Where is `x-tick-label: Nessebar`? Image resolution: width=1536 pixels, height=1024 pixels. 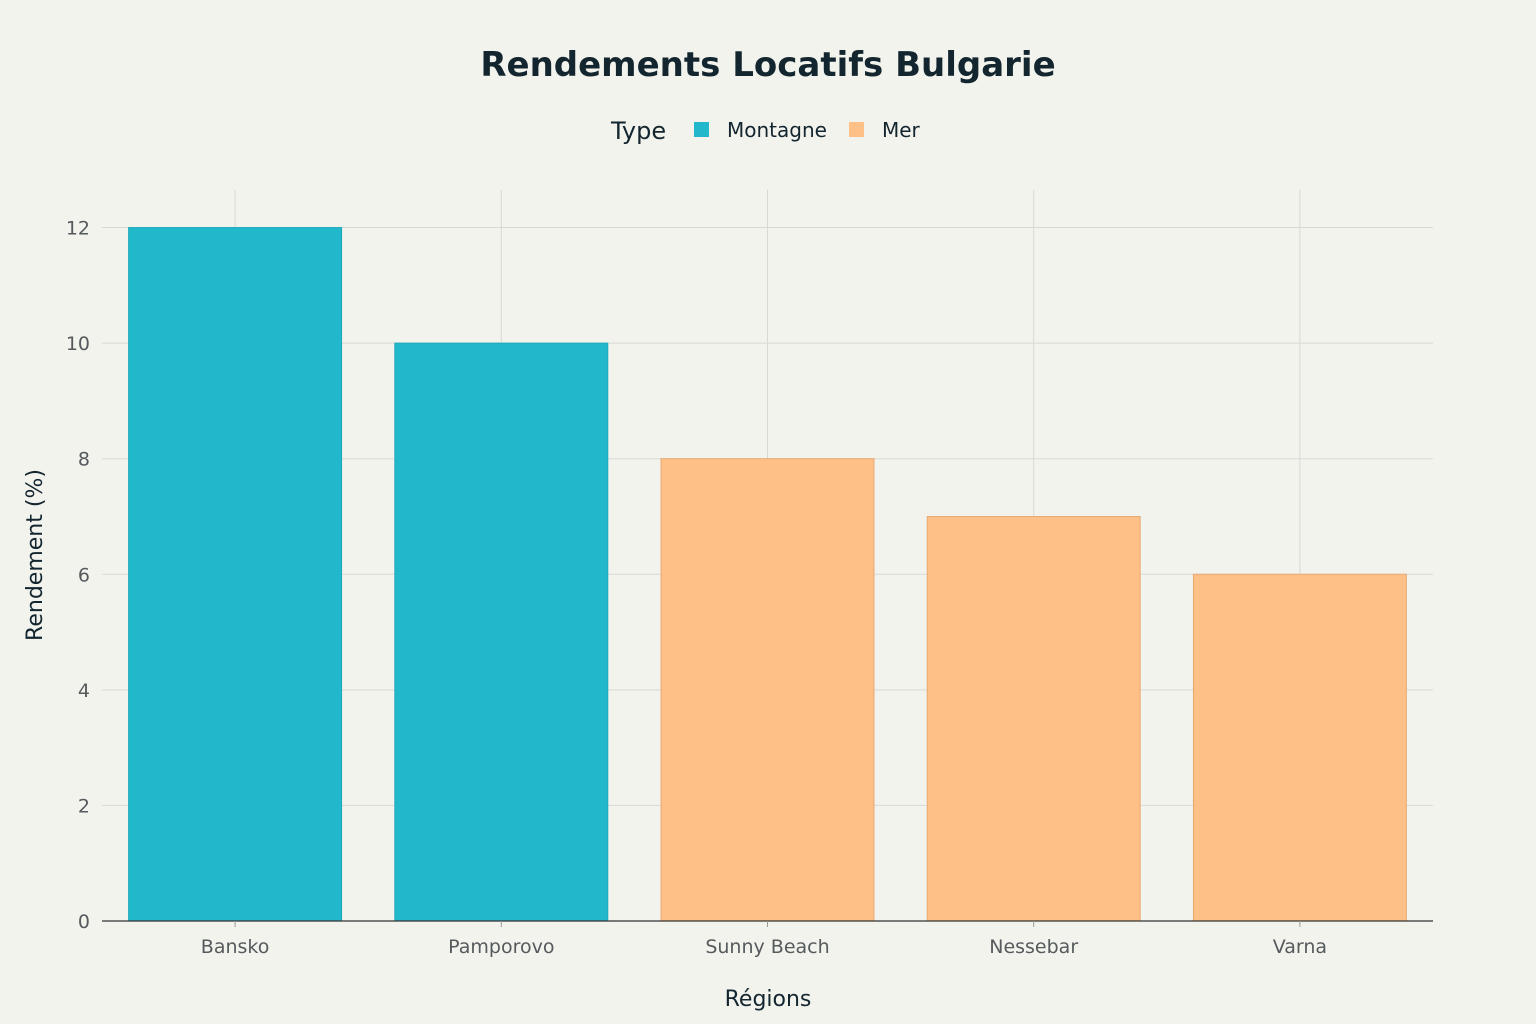 x-tick-label: Nessebar is located at coordinates (1033, 947).